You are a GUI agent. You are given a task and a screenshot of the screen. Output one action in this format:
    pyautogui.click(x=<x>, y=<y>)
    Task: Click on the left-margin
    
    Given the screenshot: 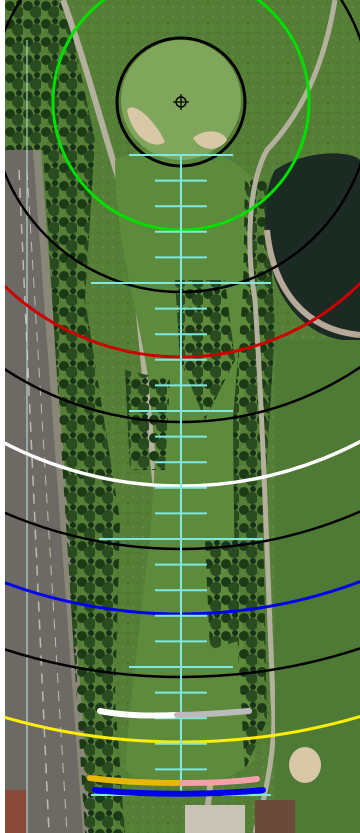 What is the action you would take?
    pyautogui.click(x=2, y=416)
    